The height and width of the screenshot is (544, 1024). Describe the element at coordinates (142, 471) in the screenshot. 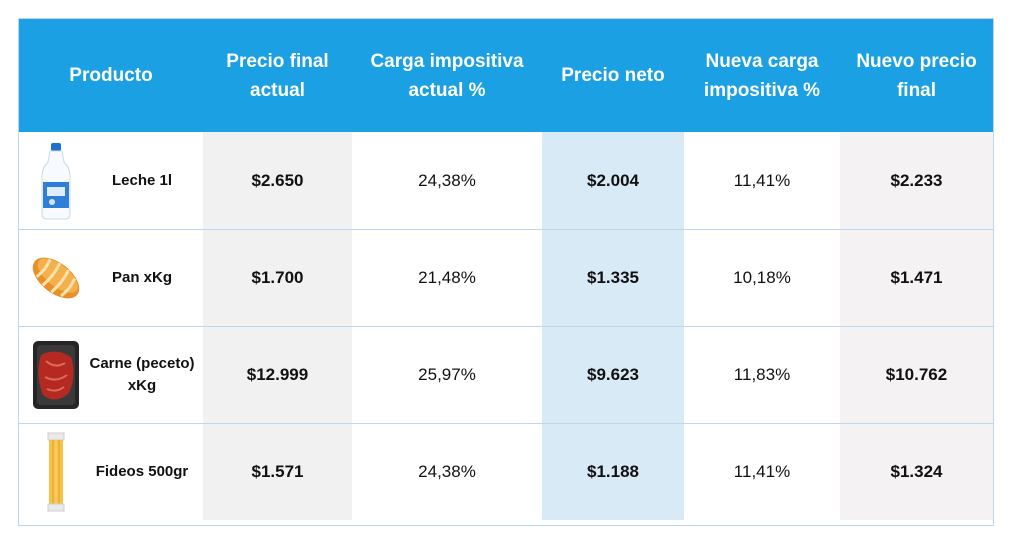

I see `product-name: Fideos 500gr` at that location.